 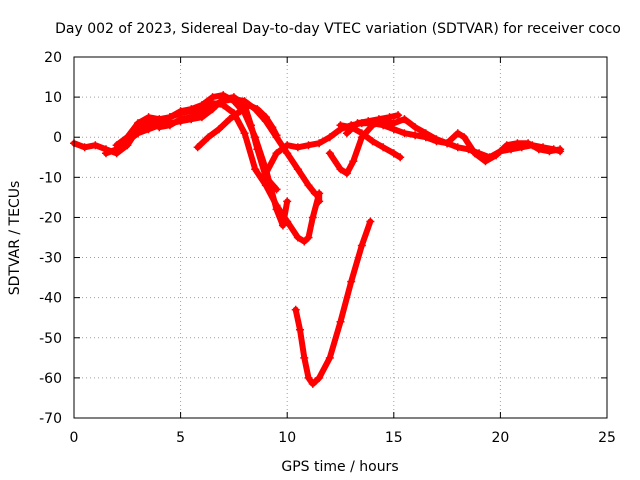 I want to click on y-tick-label: -20, so click(x=50, y=218).